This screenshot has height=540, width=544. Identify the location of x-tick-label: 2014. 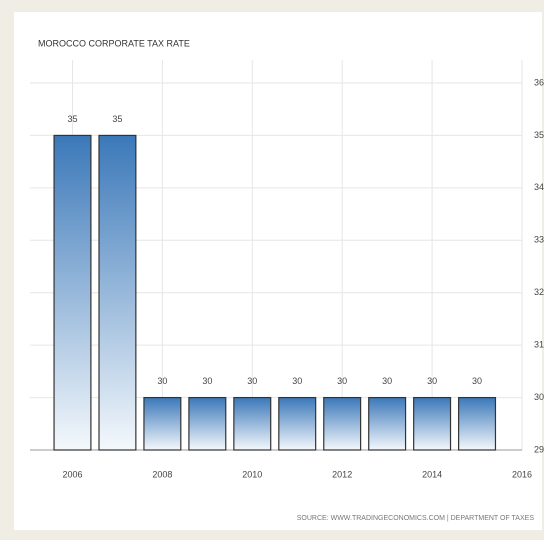
(432, 474).